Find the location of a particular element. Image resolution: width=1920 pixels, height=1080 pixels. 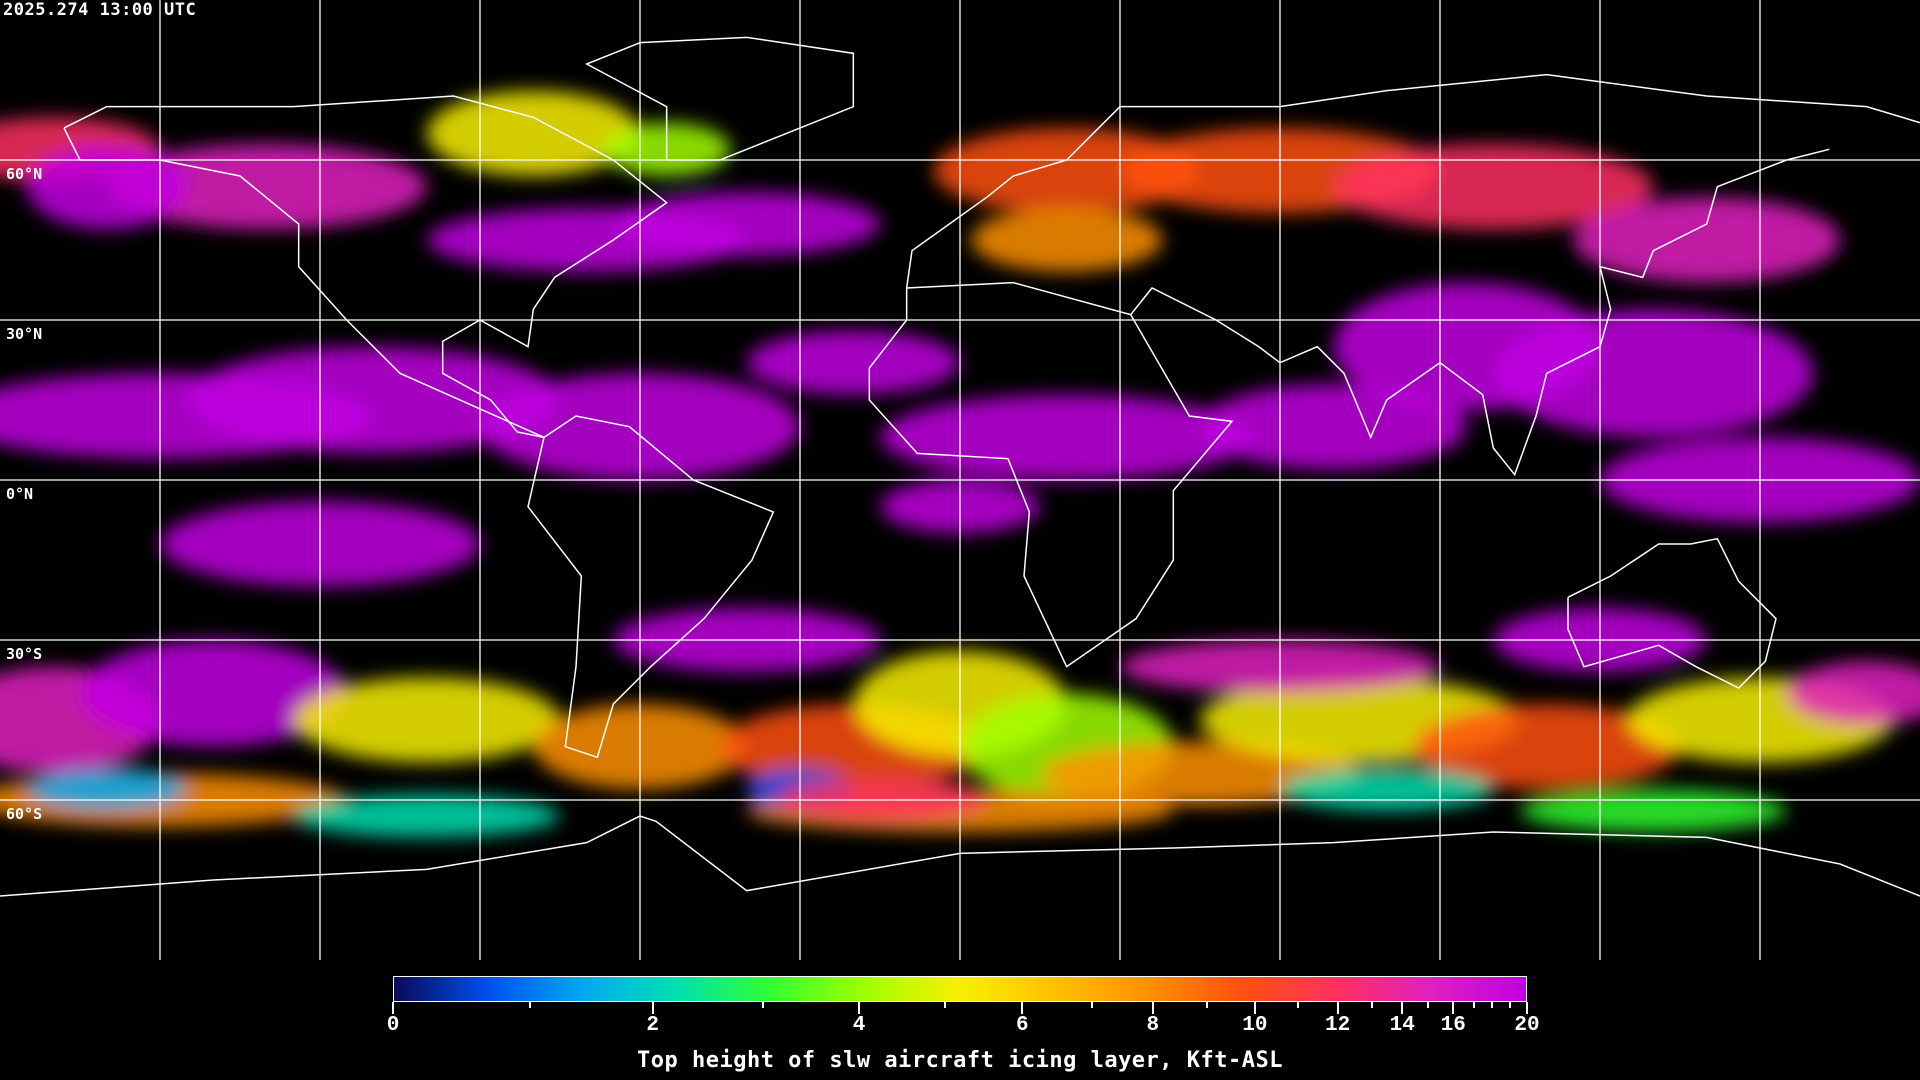

lat-label: 0°N is located at coordinates (20, 494).